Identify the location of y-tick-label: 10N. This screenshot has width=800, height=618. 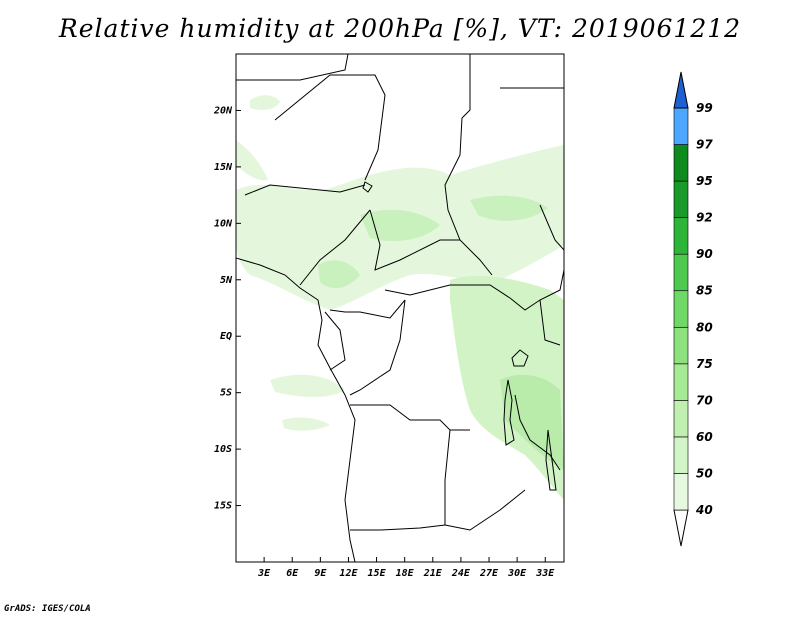
(223, 223).